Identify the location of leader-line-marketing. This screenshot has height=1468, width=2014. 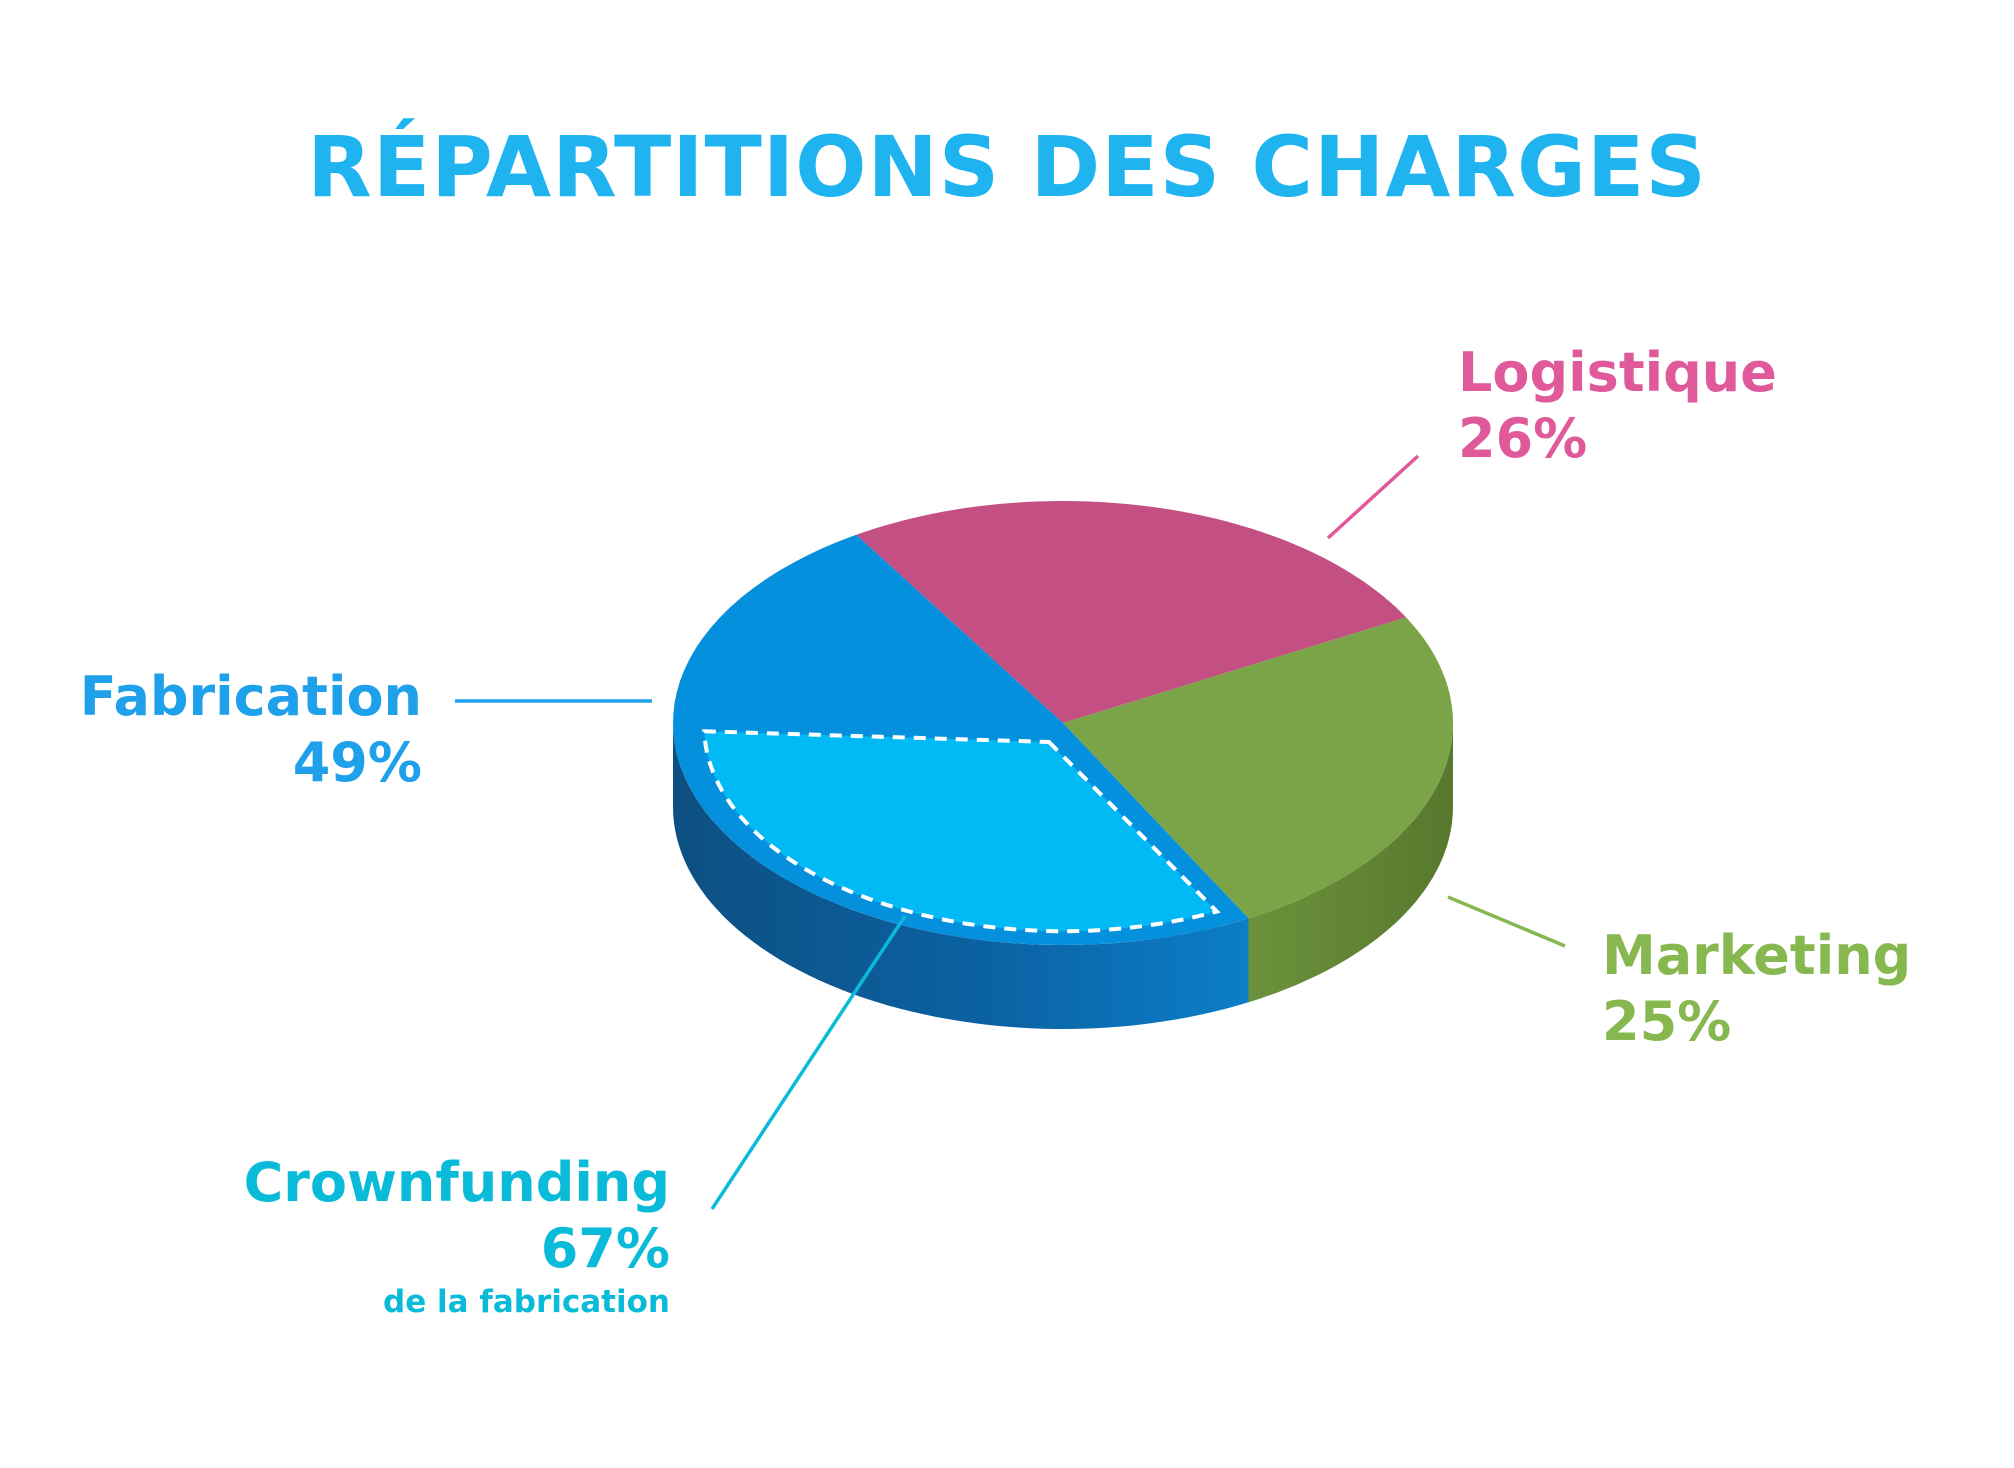
(1506, 921).